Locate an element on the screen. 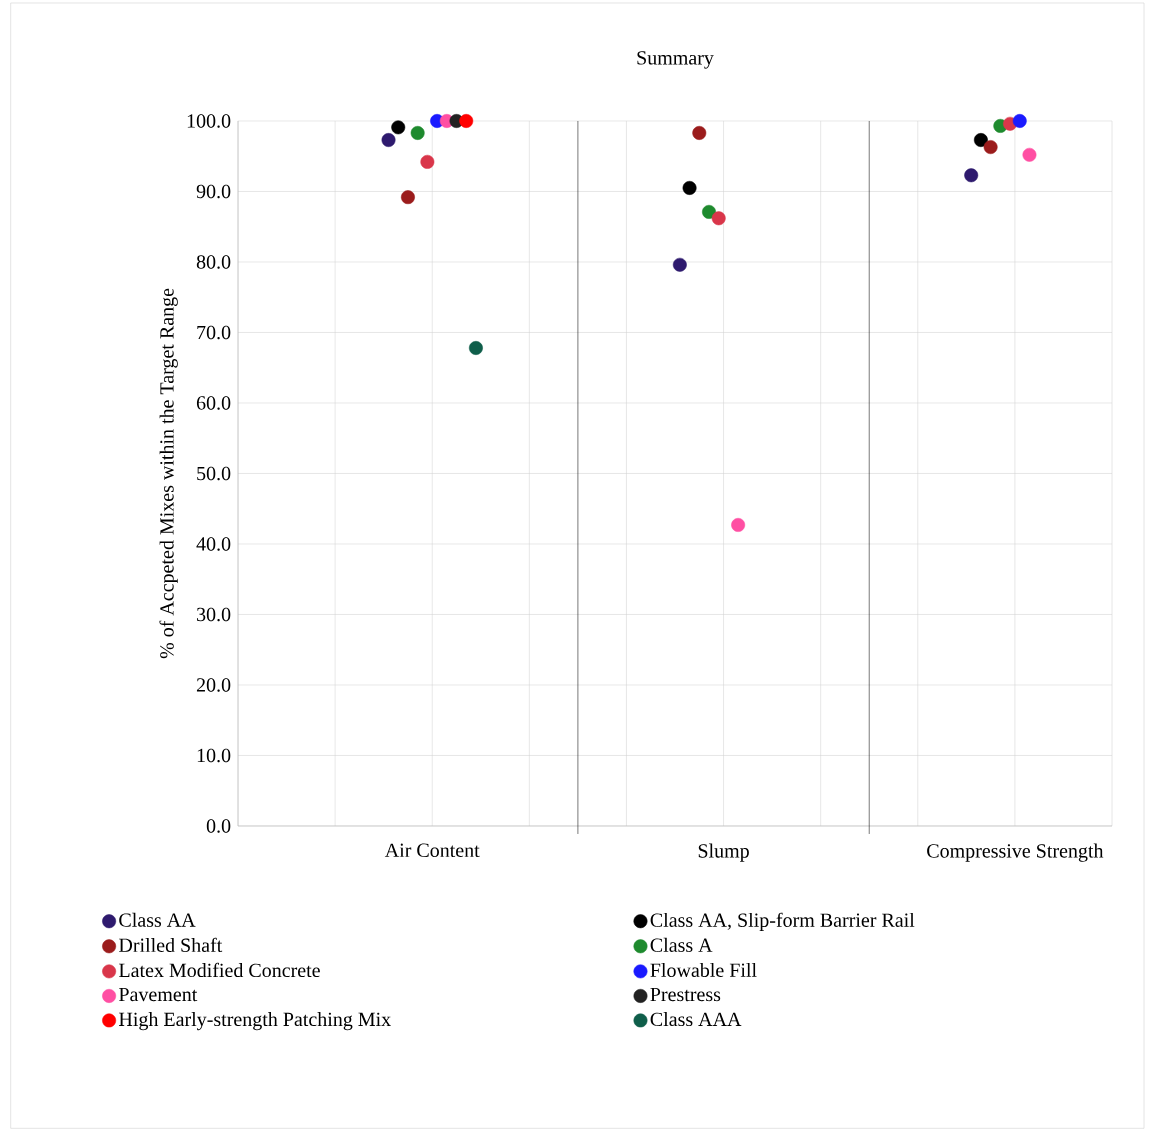  x-tick-label: Slump is located at coordinates (723, 852).